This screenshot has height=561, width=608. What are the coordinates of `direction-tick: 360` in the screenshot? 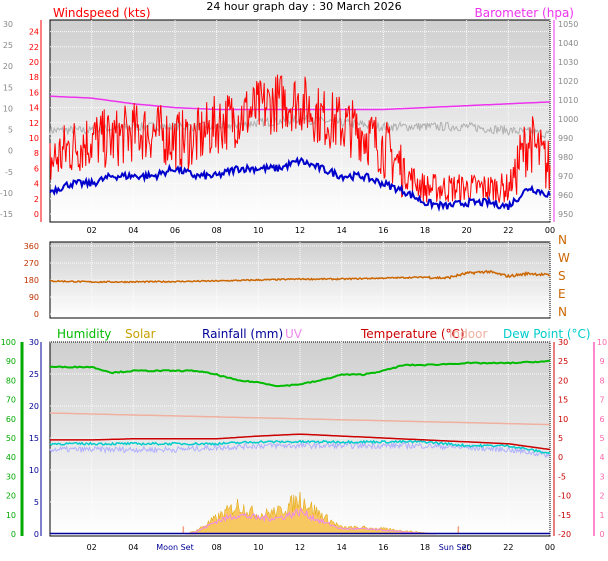 It's located at (31, 246).